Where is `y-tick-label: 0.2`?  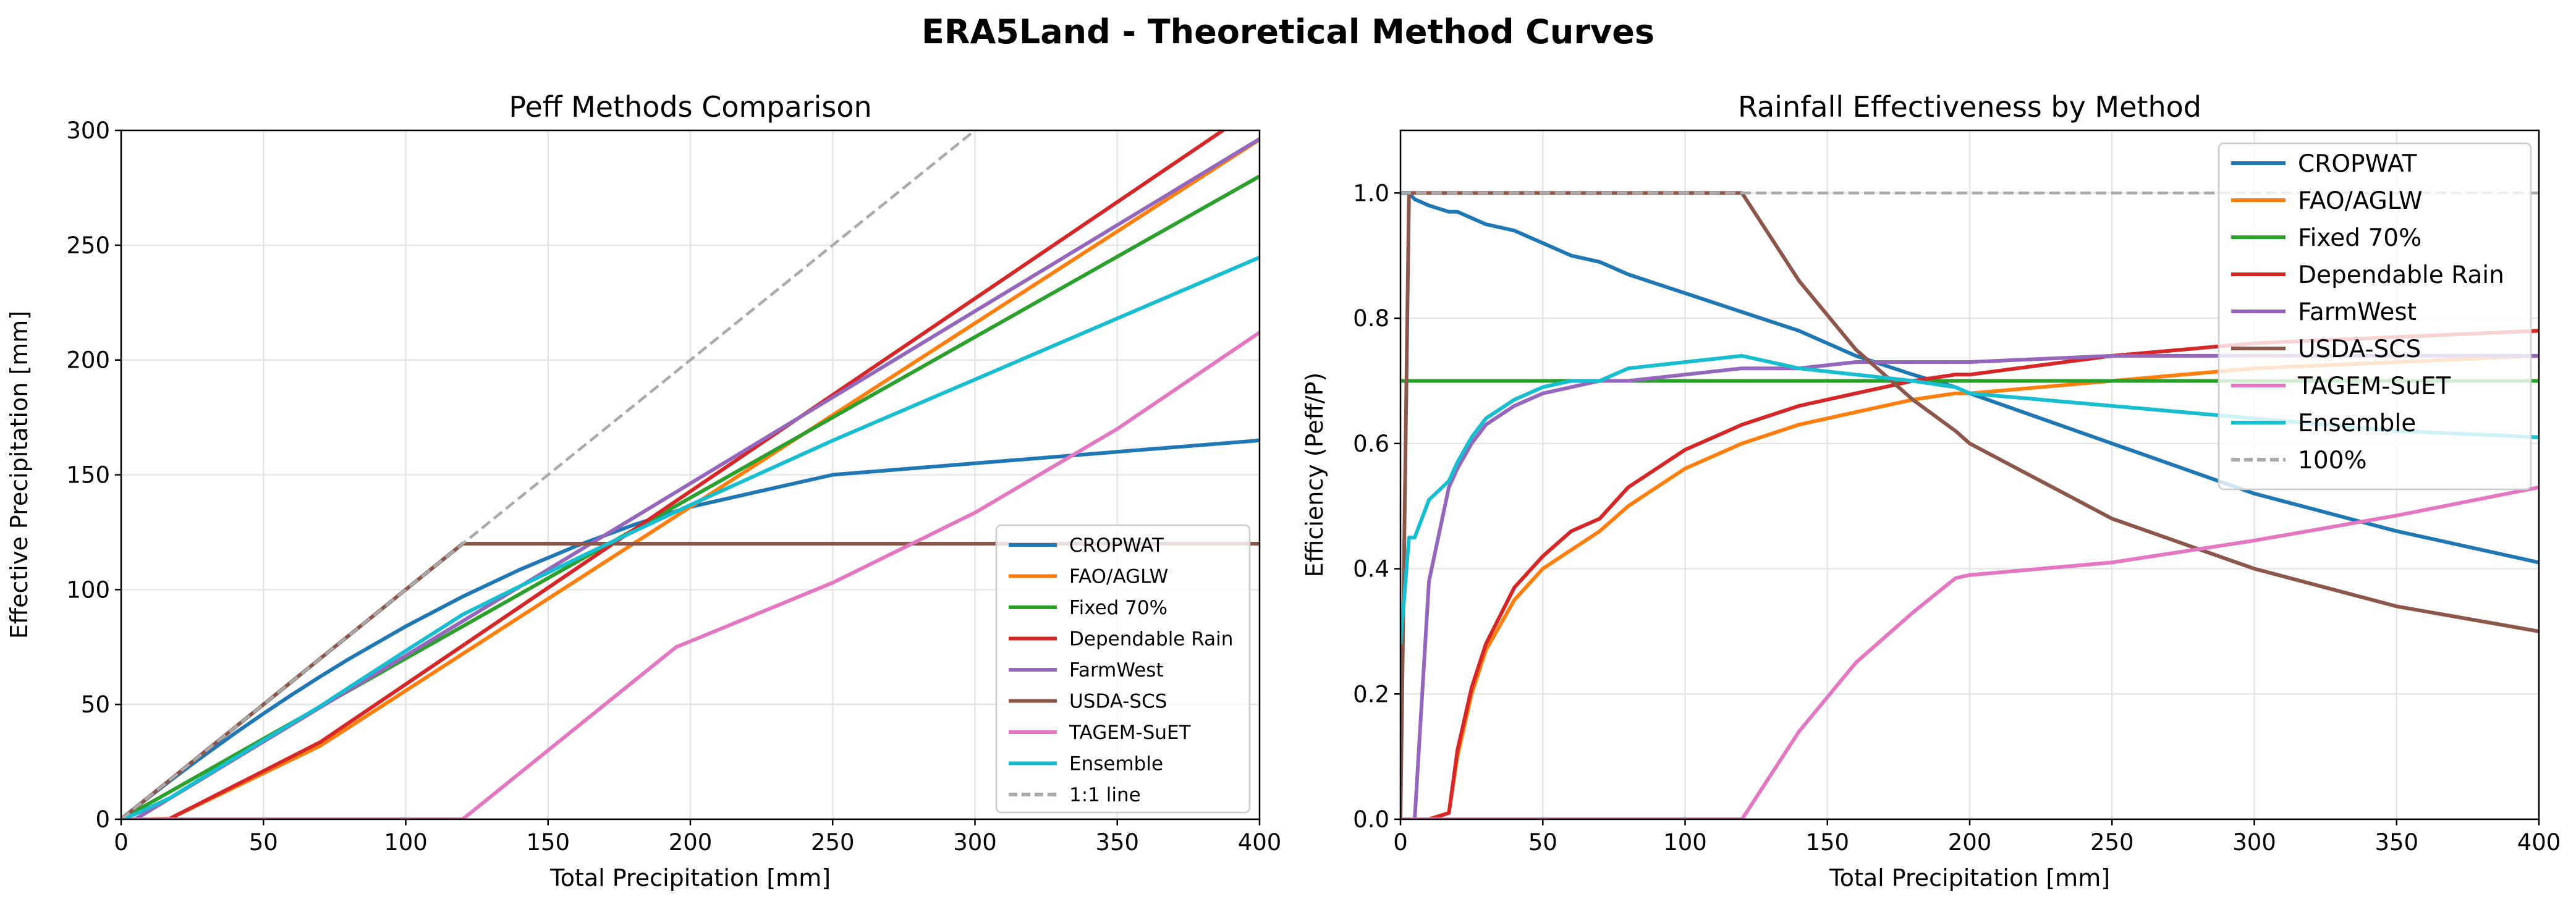
y-tick-label: 0.2 is located at coordinates (1371, 694).